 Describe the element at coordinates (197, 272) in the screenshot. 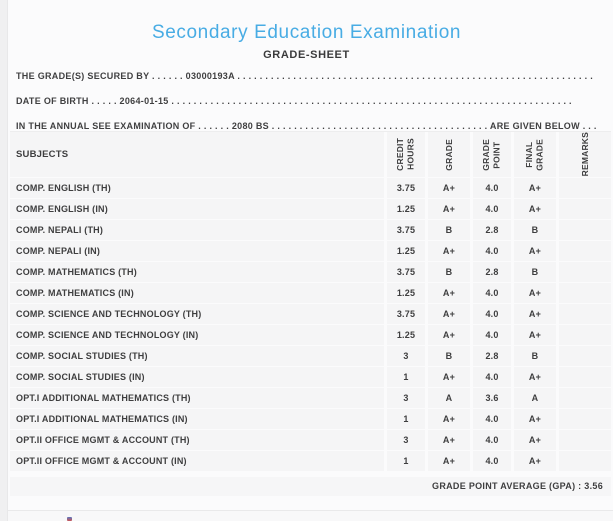

I see `subject-cell: COMP. MATHEMATICS (TH)` at that location.